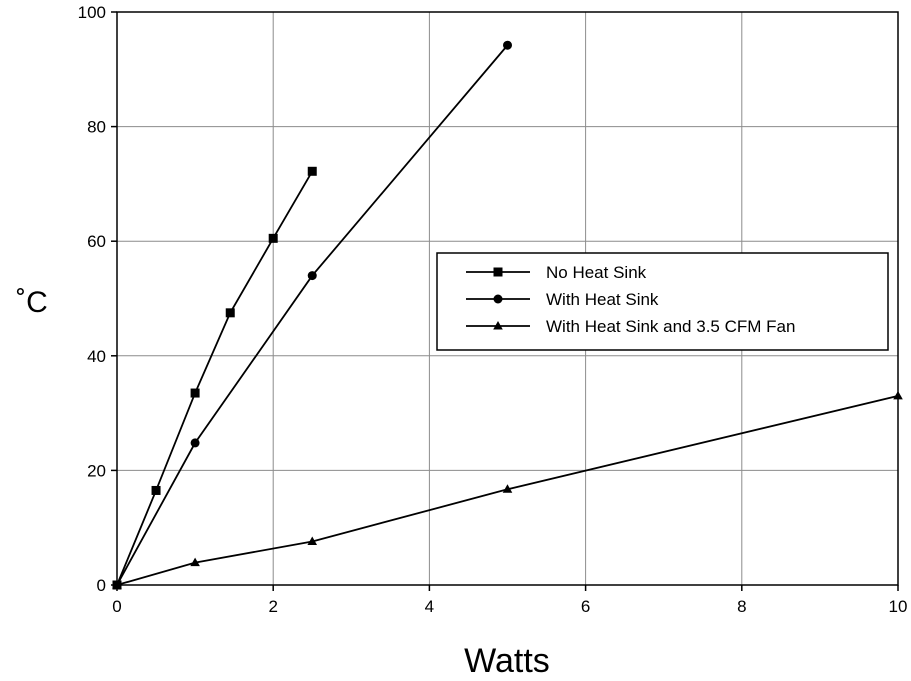 The image size is (911, 681). I want to click on legend-label: With Heat Sink, so click(602, 299).